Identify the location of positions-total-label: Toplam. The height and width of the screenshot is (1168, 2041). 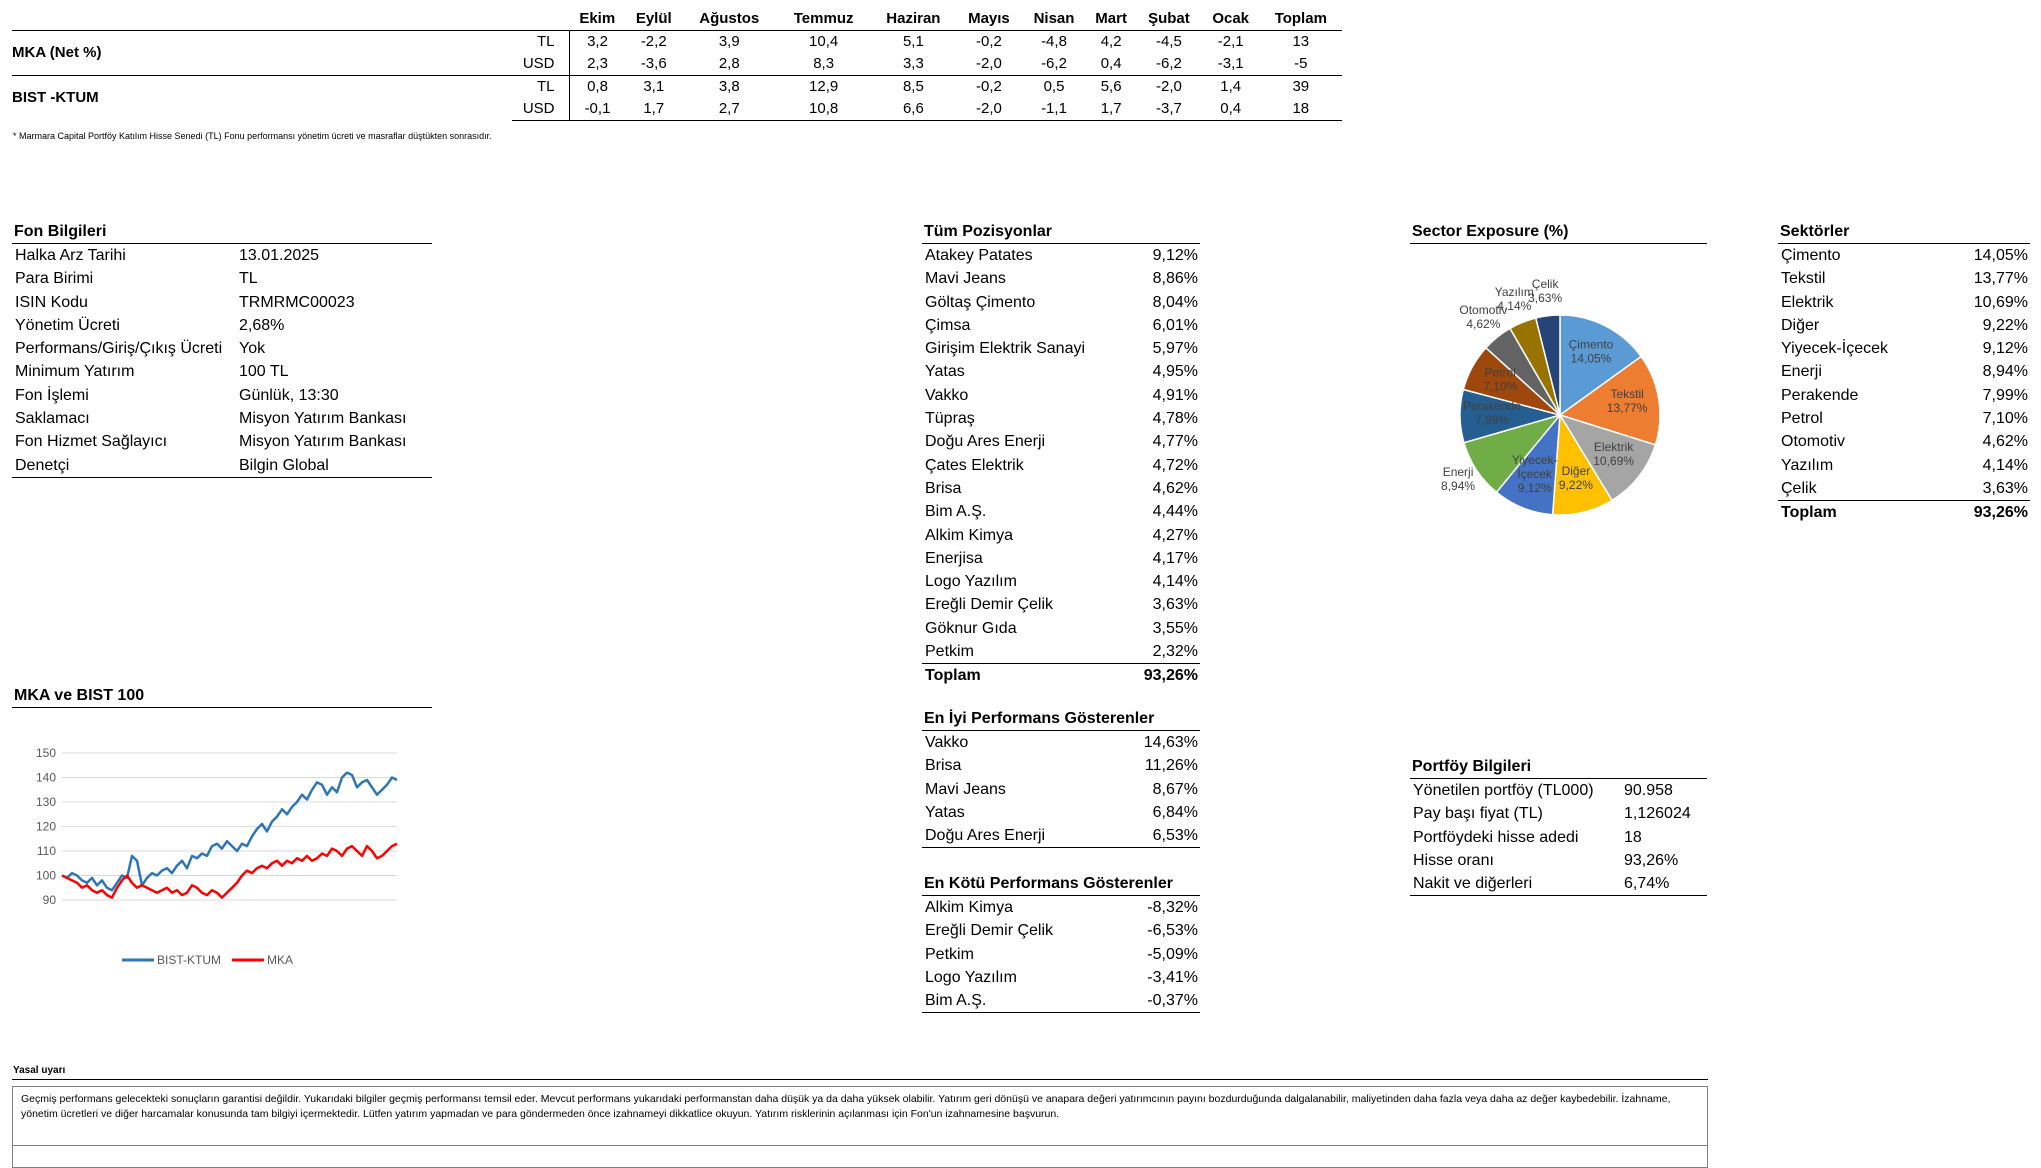
(953, 676).